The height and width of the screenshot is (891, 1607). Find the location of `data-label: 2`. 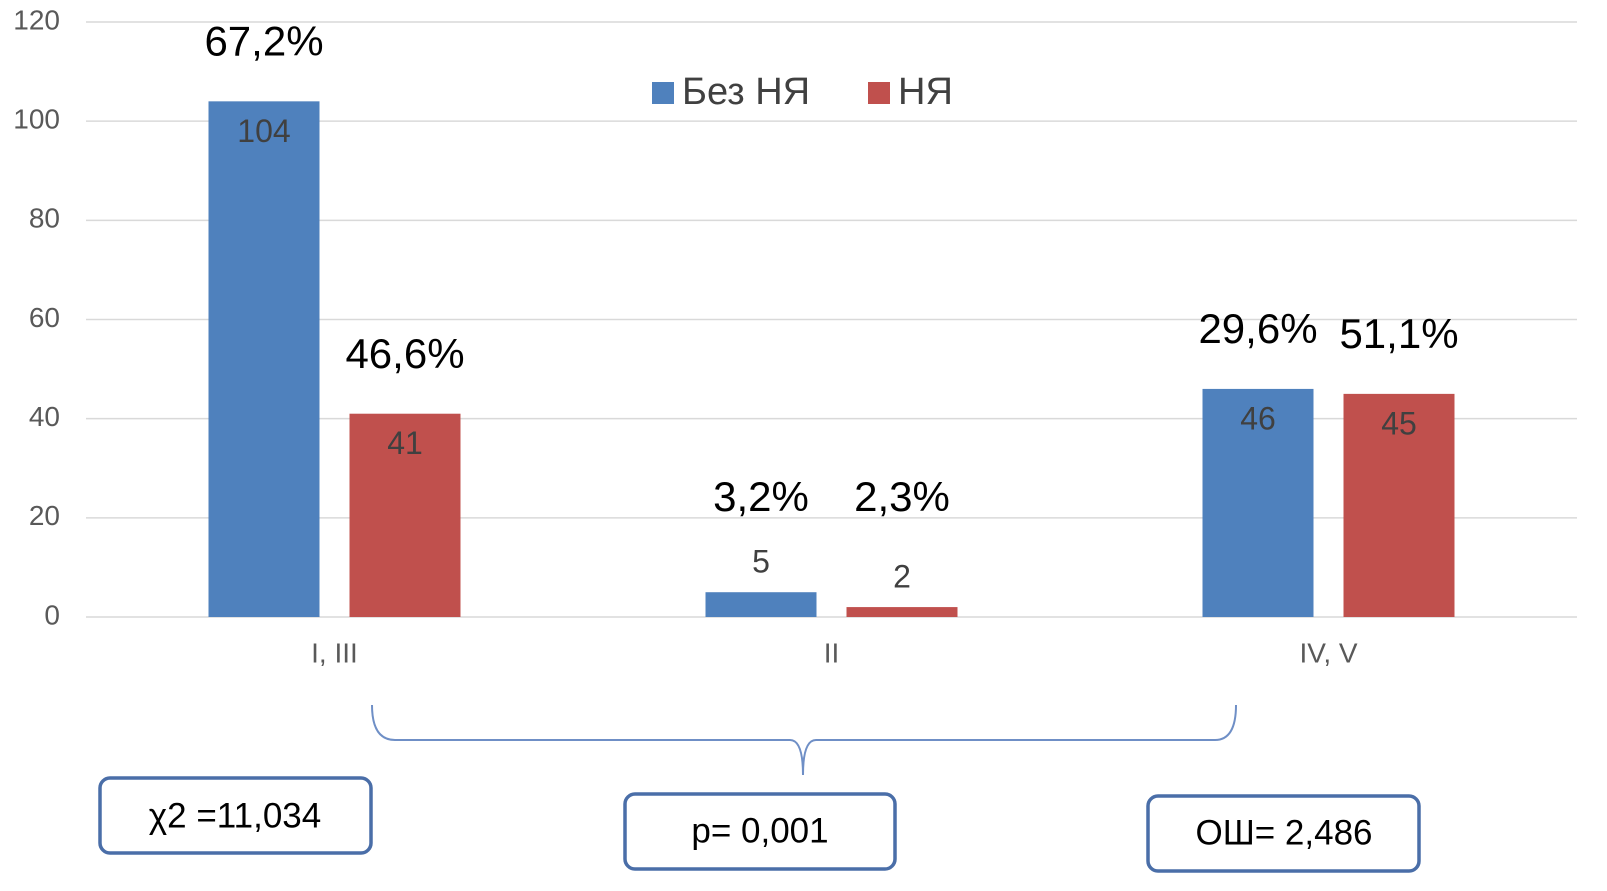

data-label: 2 is located at coordinates (902, 577).